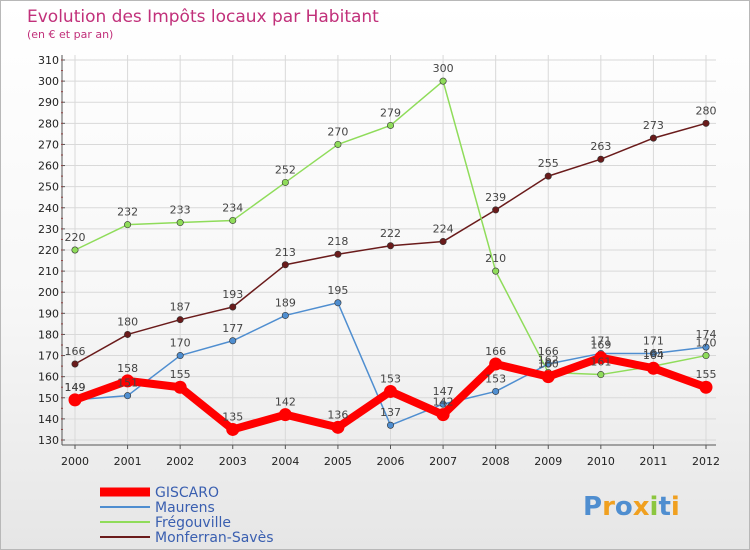 Image resolution: width=750 pixels, height=550 pixels. Describe the element at coordinates (232, 416) in the screenshot. I see `data-label: 135` at that location.